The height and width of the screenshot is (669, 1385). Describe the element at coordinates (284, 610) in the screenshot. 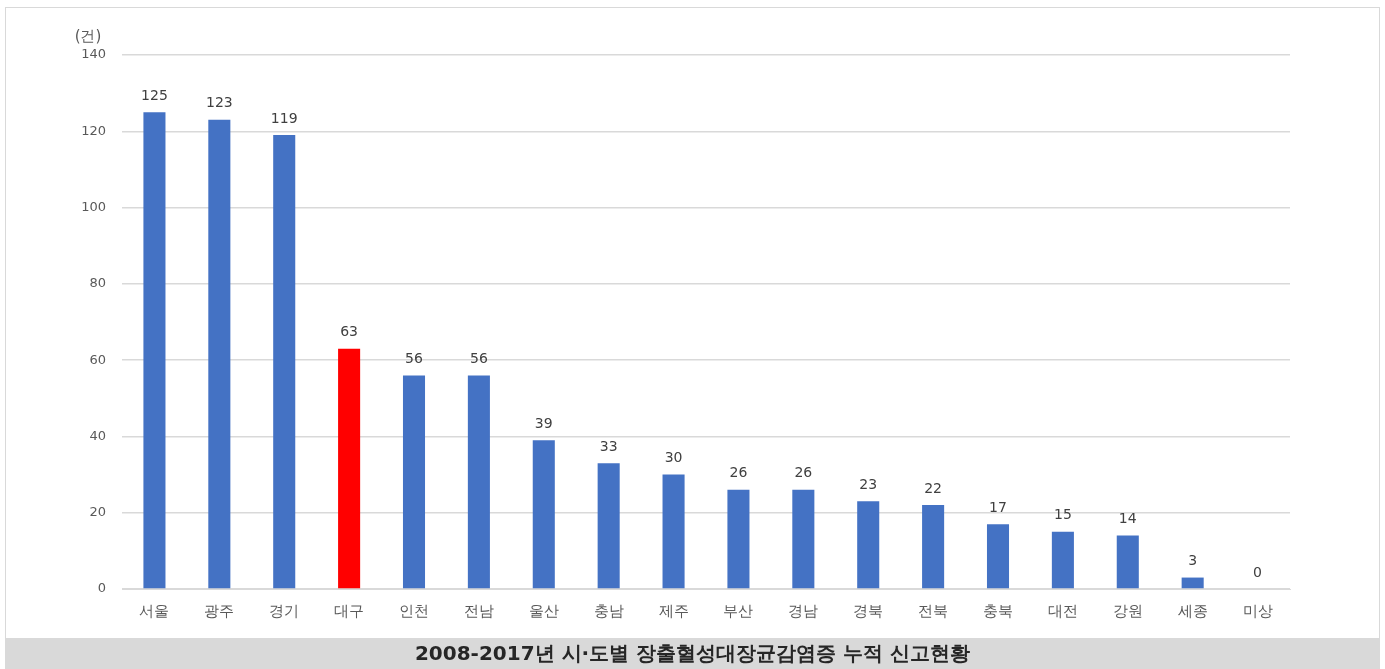

I see `x-tick-label: 경기` at that location.